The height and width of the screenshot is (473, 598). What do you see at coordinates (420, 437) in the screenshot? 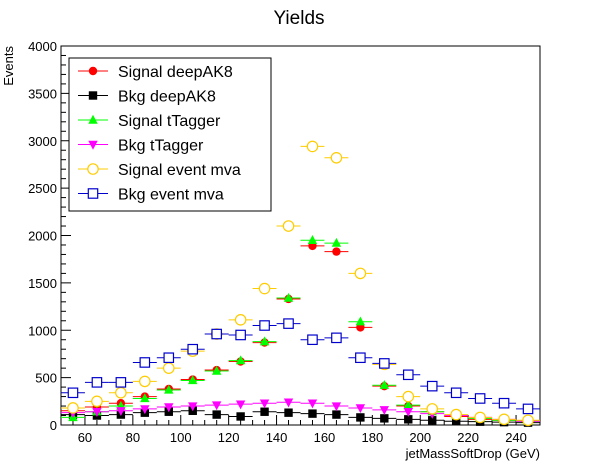
I see `x-tick-label: 200` at bounding box center [420, 437].